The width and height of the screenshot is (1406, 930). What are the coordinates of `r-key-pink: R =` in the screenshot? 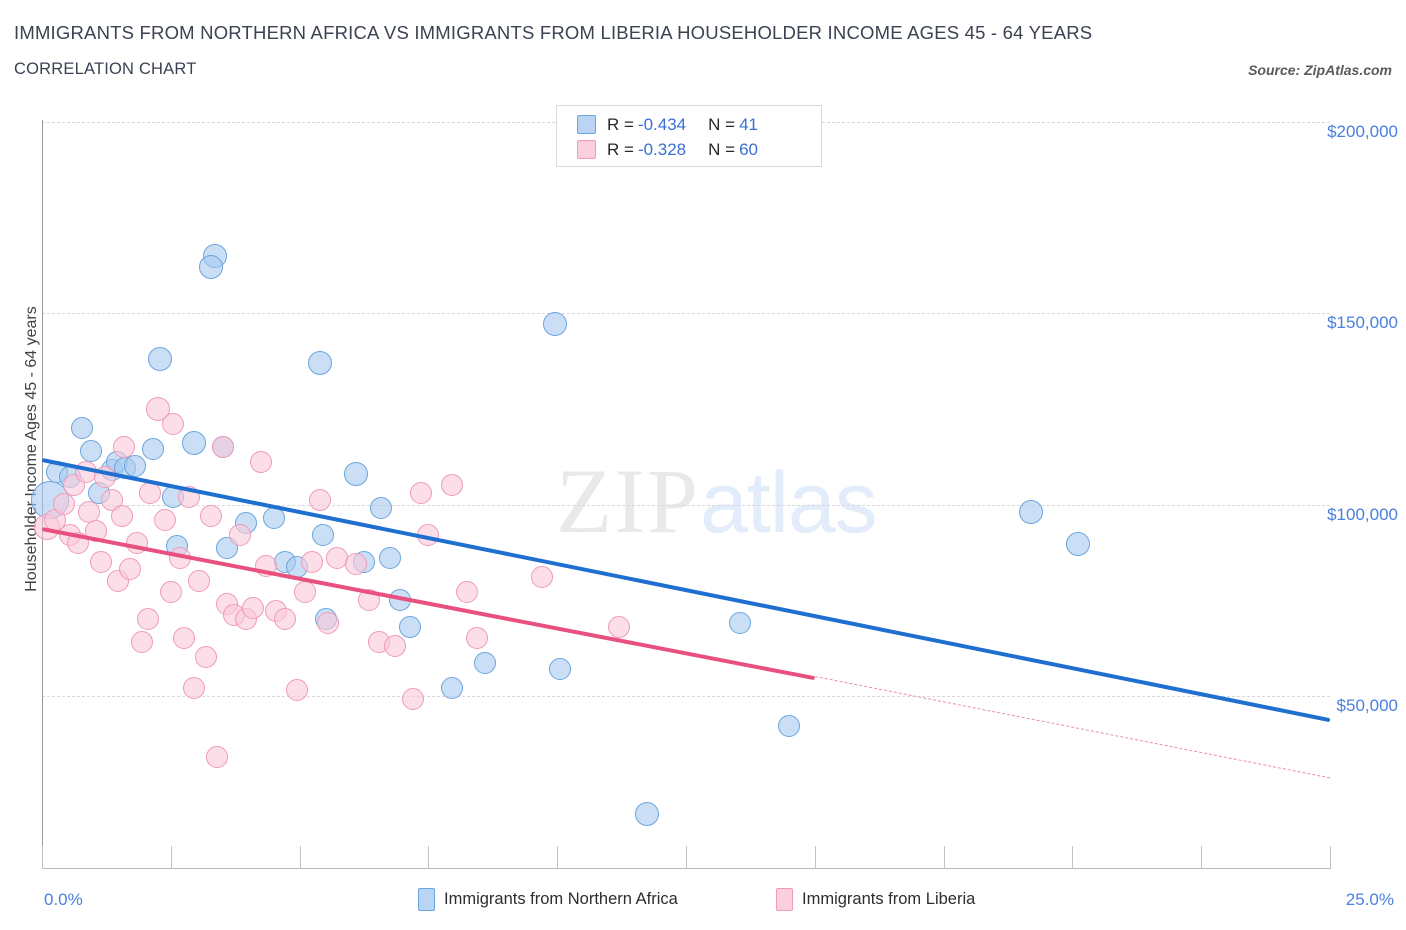 It's located at (620, 149).